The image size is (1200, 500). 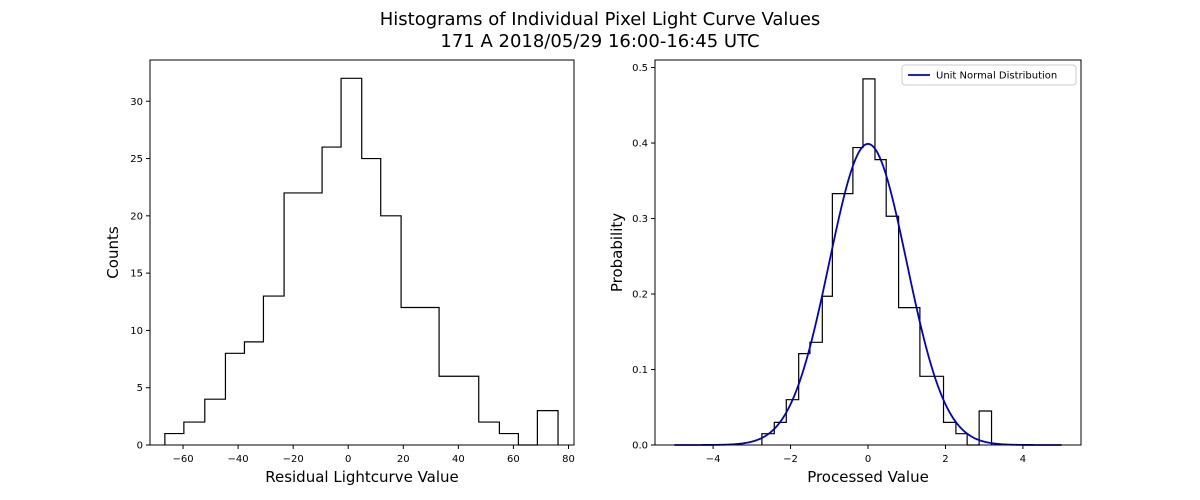 What do you see at coordinates (238, 459) in the screenshot?
I see `residual-xtick-label: −40` at bounding box center [238, 459].